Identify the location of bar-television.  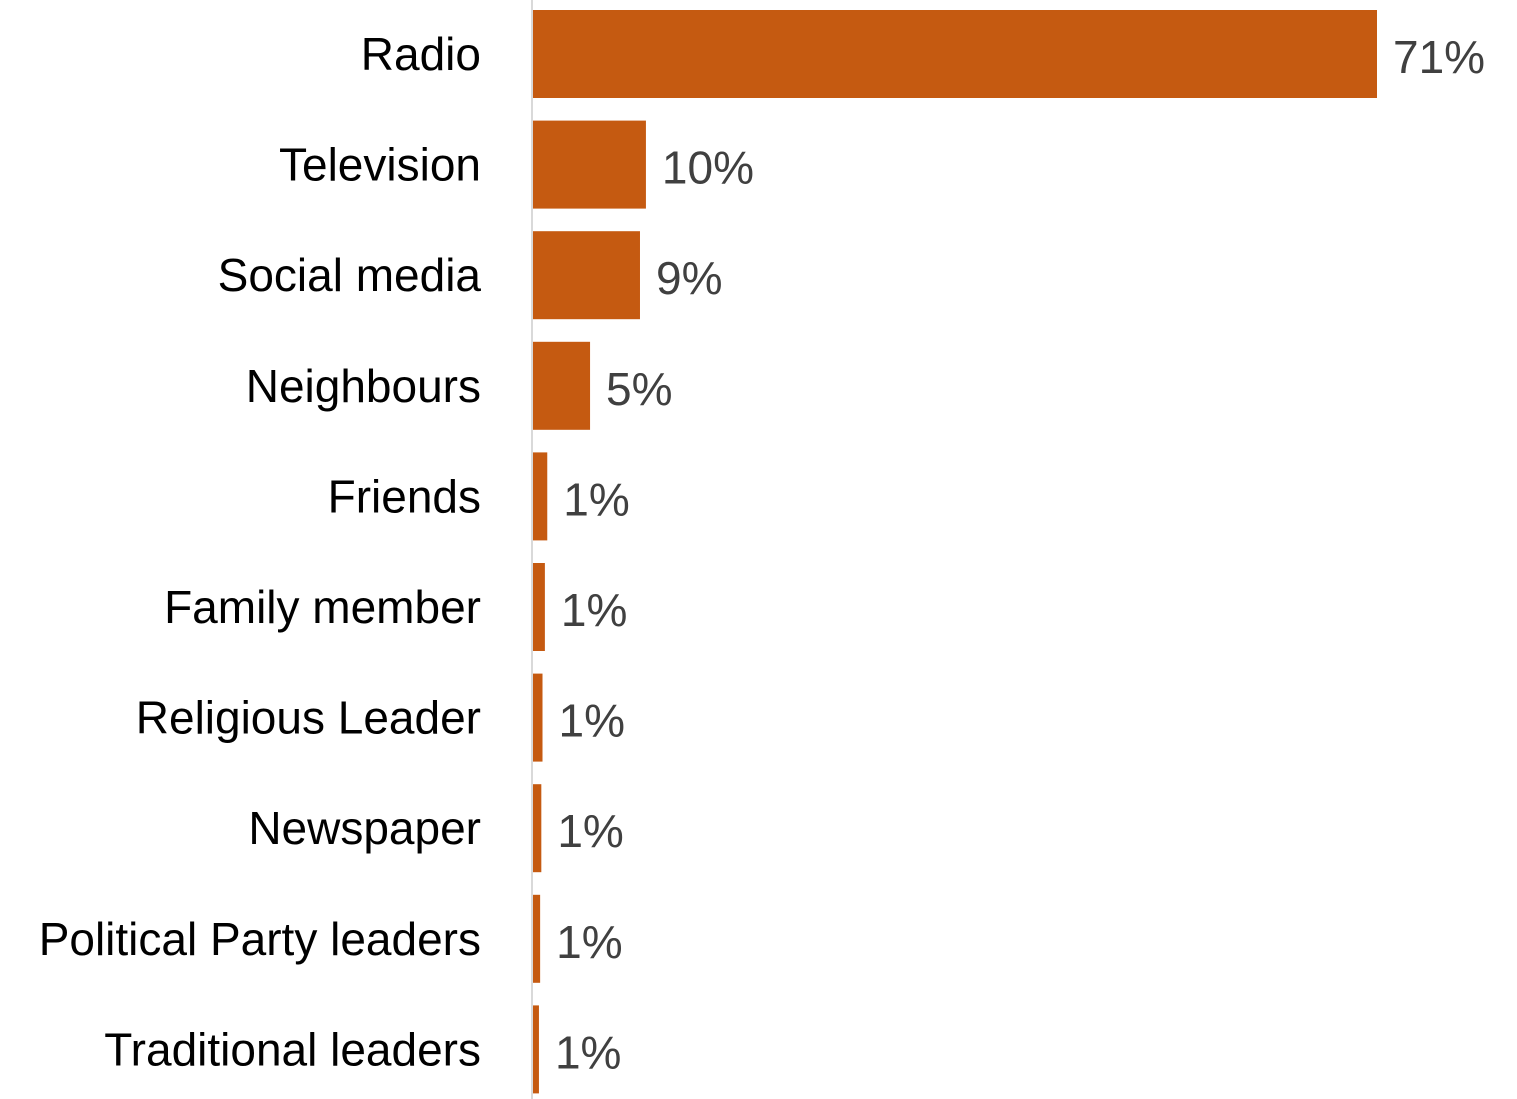
(589, 164).